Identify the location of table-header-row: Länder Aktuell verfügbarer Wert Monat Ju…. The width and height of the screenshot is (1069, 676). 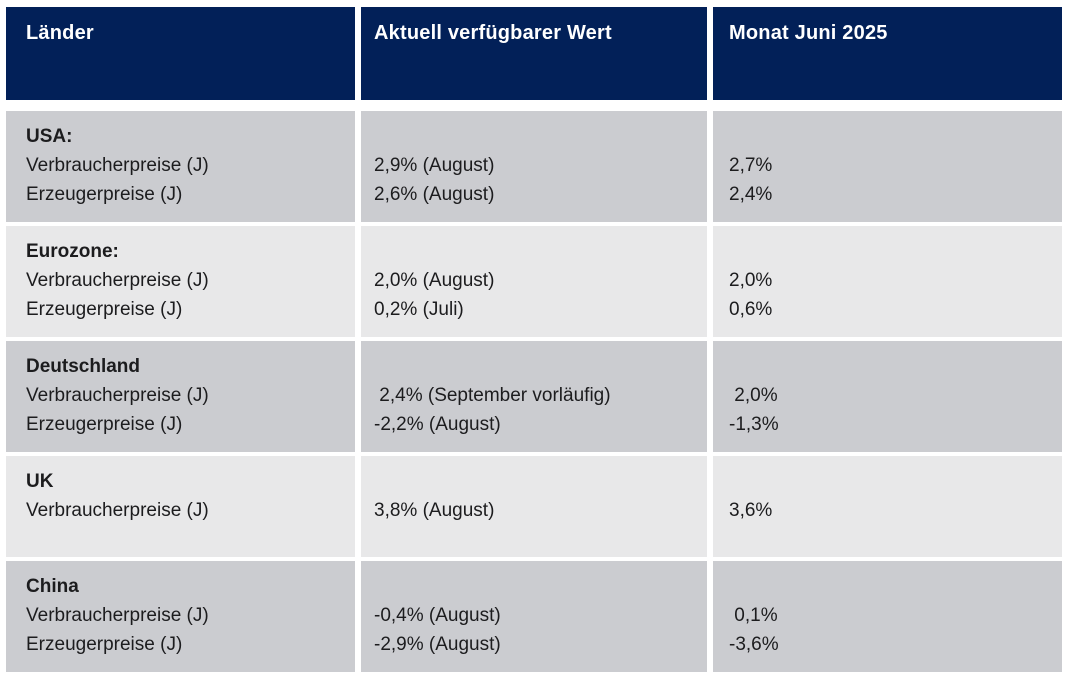
(534, 53).